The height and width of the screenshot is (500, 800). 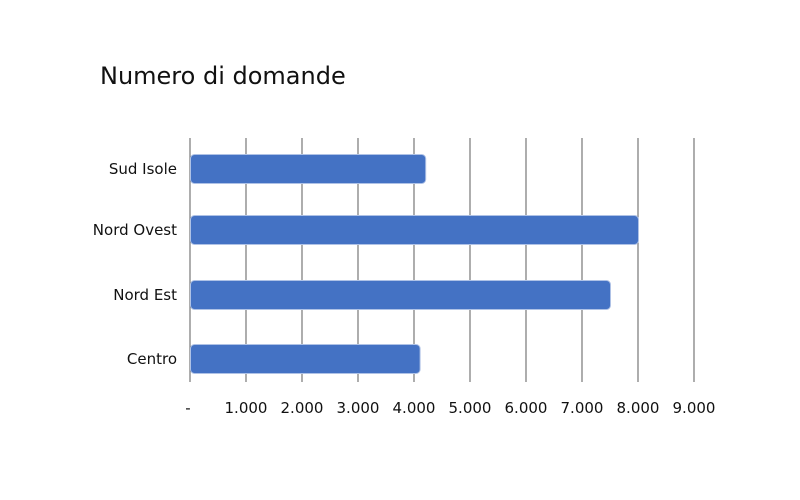 I want to click on x-tick-label: 3.000, so click(x=358, y=408).